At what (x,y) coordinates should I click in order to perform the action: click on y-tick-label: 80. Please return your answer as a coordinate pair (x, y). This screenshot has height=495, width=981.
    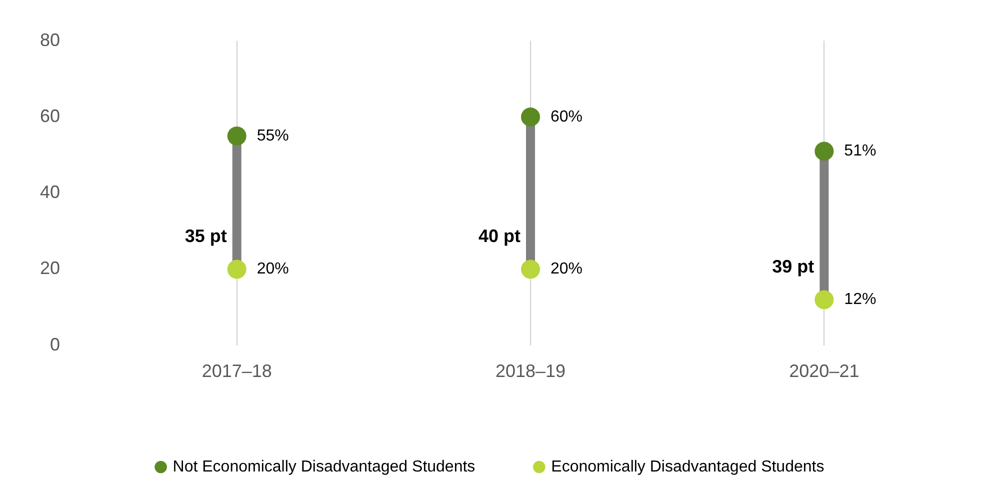
    Looking at the image, I should click on (50, 40).